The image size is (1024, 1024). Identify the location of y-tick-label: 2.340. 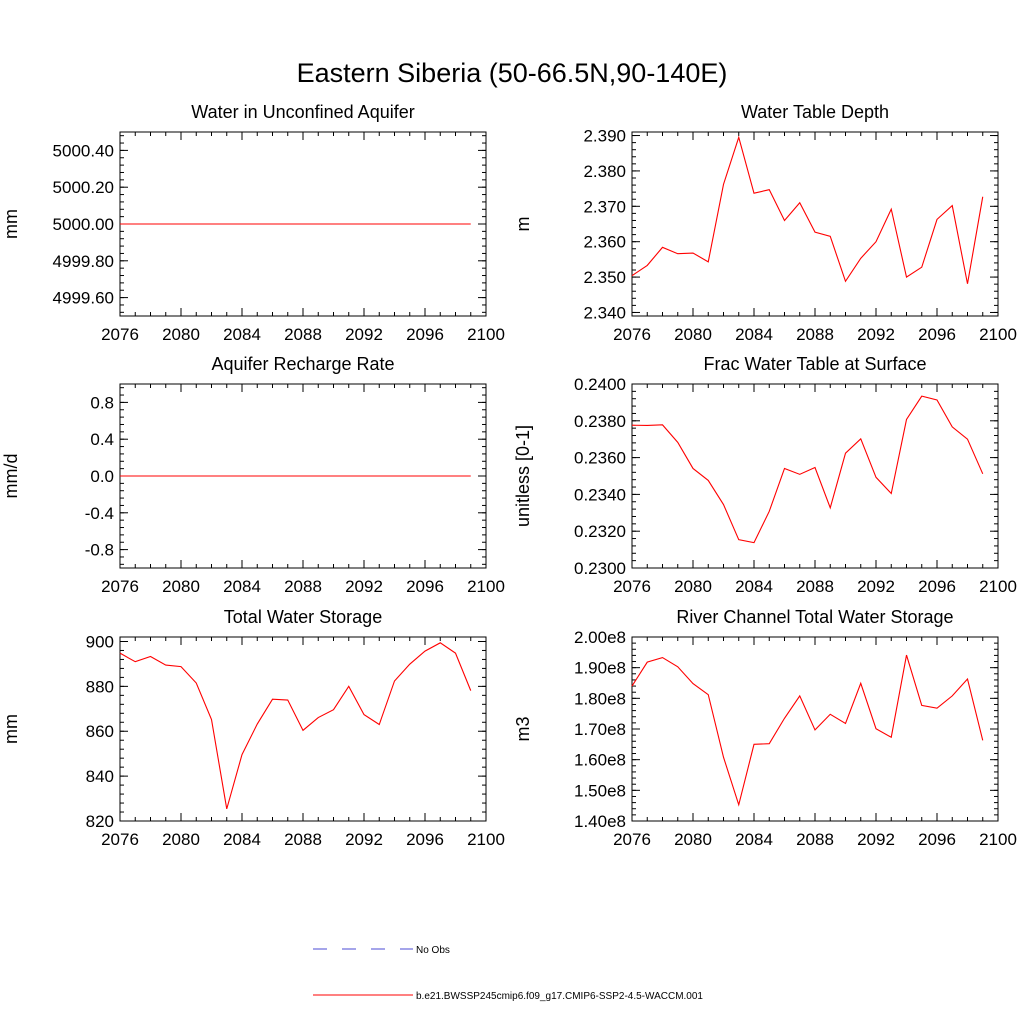
(604, 312).